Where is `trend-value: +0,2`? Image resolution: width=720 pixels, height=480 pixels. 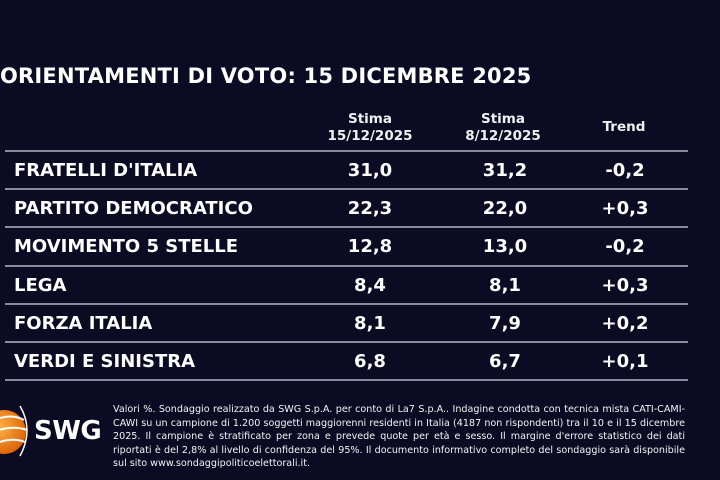 trend-value: +0,2 is located at coordinates (625, 323).